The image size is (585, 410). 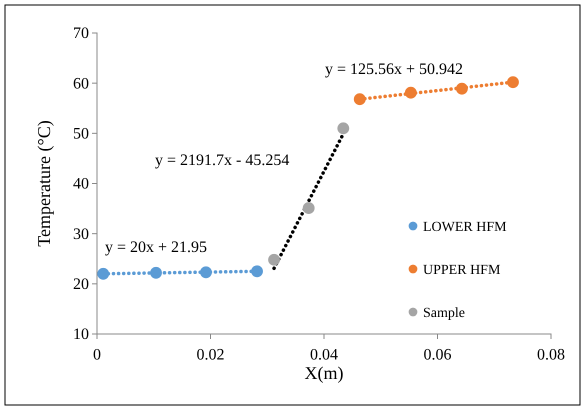 I want to click on y-tick-label: 40, so click(x=81, y=184).